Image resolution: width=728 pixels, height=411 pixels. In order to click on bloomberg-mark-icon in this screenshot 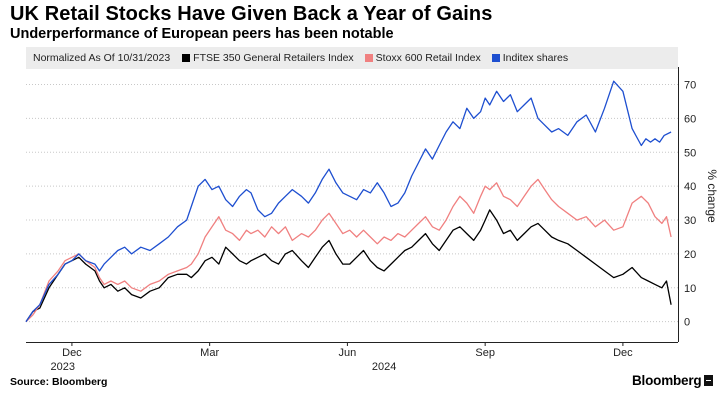, I will do `click(709, 380)`.